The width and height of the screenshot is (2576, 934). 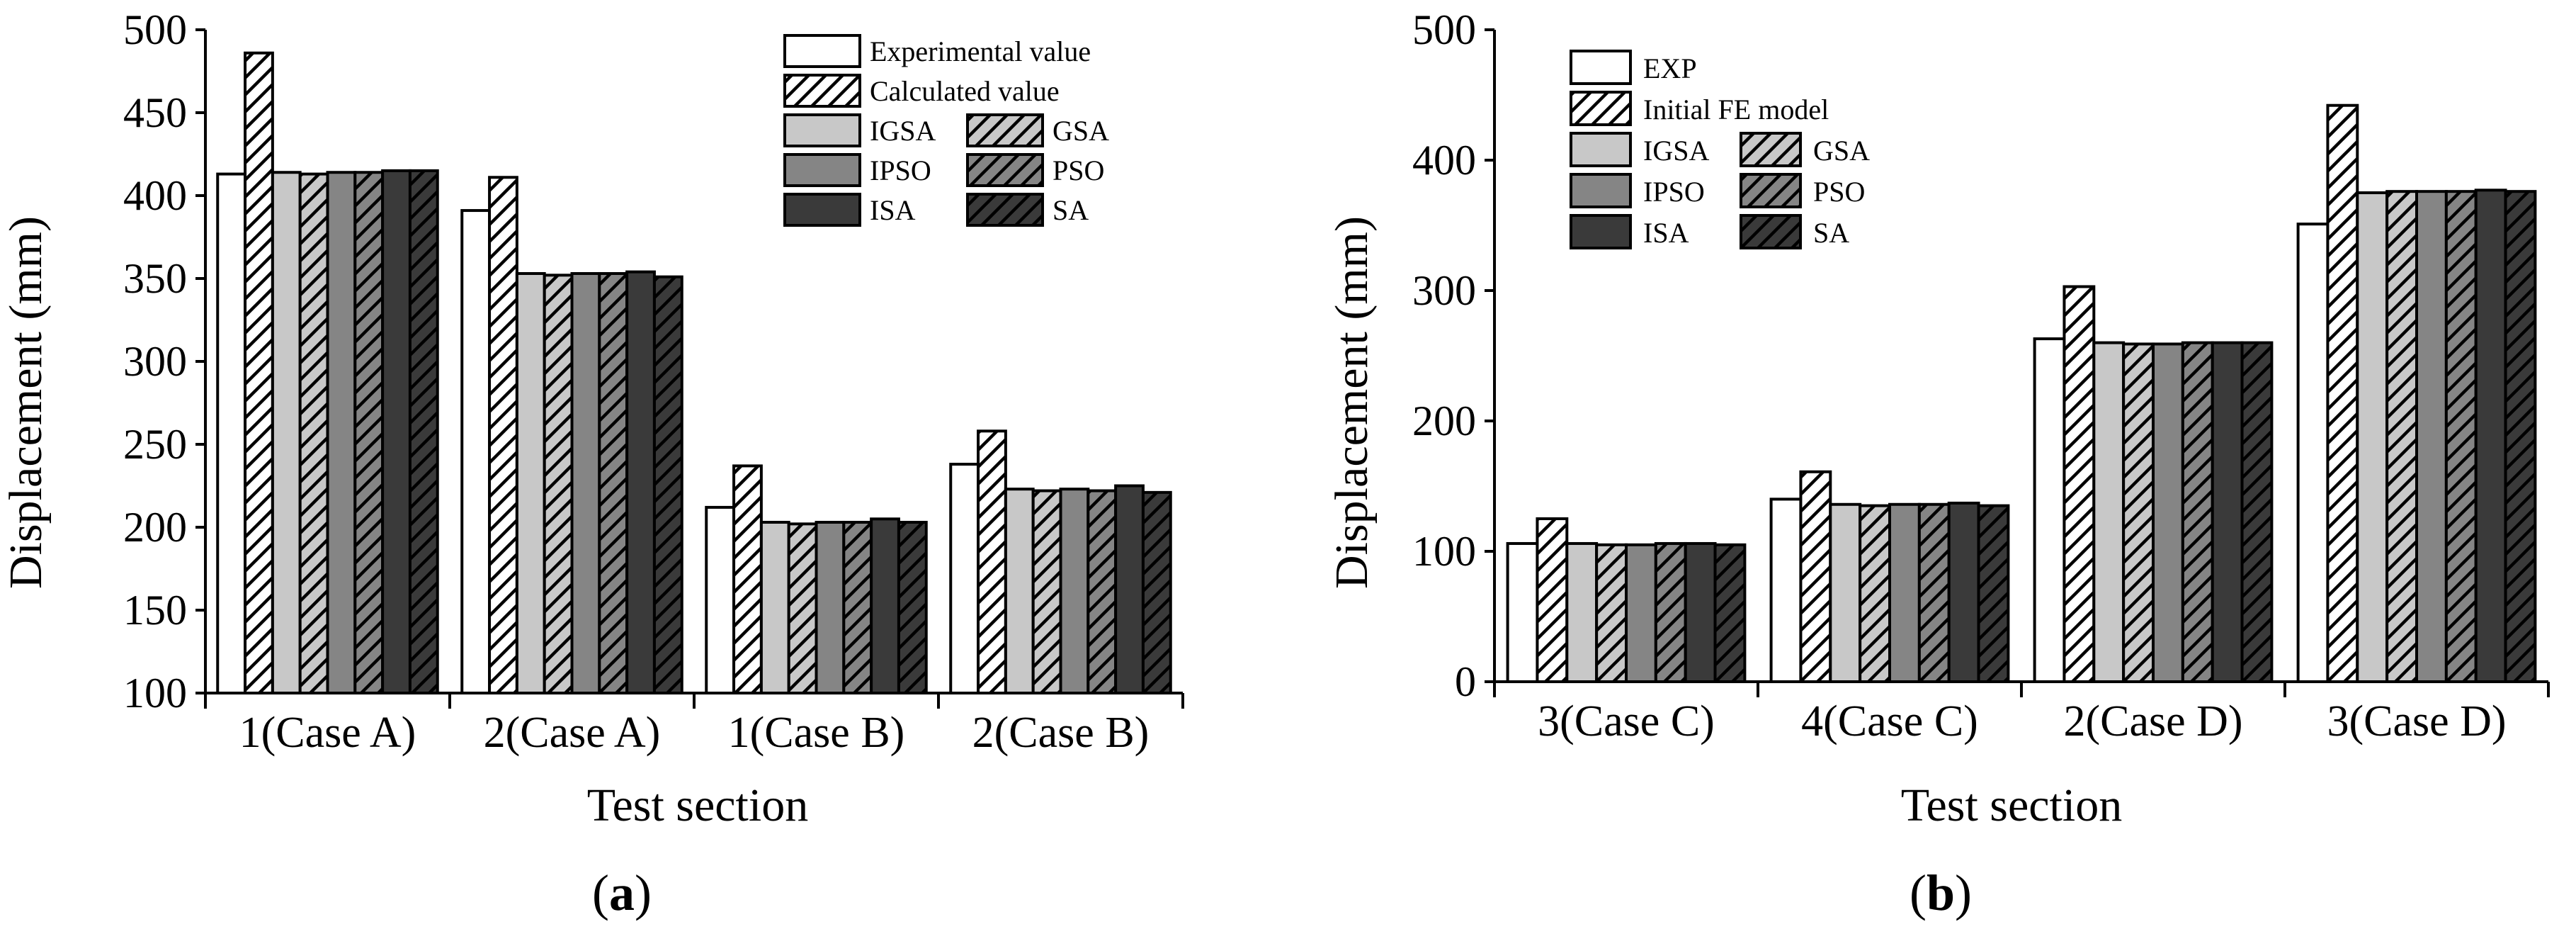 What do you see at coordinates (155, 610) in the screenshot?
I see `chart-a-ytick-150: 150` at bounding box center [155, 610].